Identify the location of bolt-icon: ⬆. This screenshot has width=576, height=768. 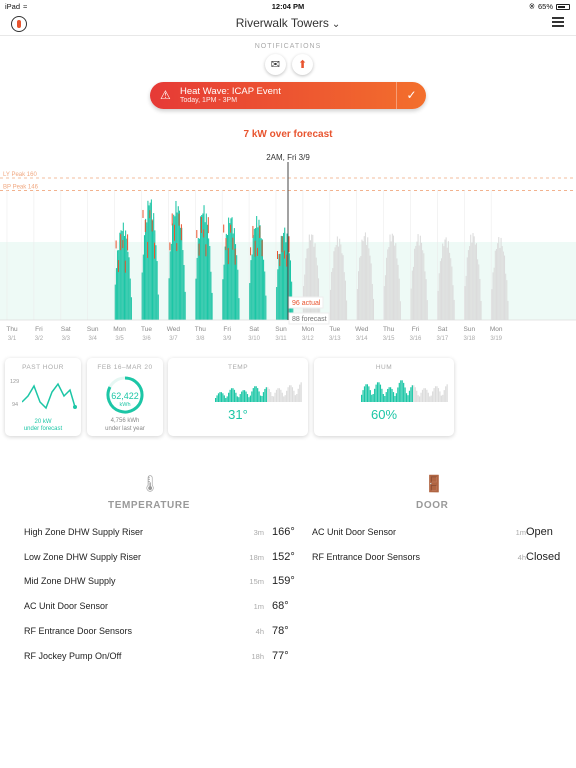
(302, 64).